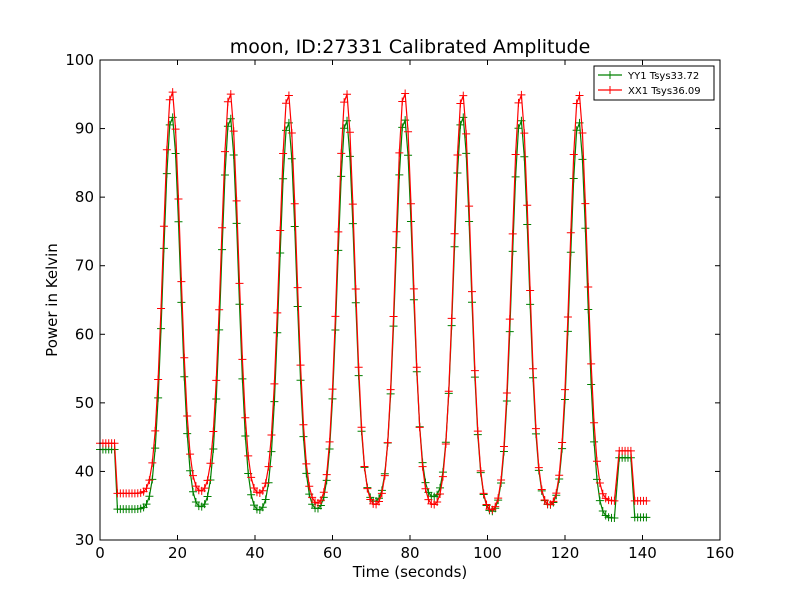  Describe the element at coordinates (84, 266) in the screenshot. I see `y-tick-label: 70` at that location.